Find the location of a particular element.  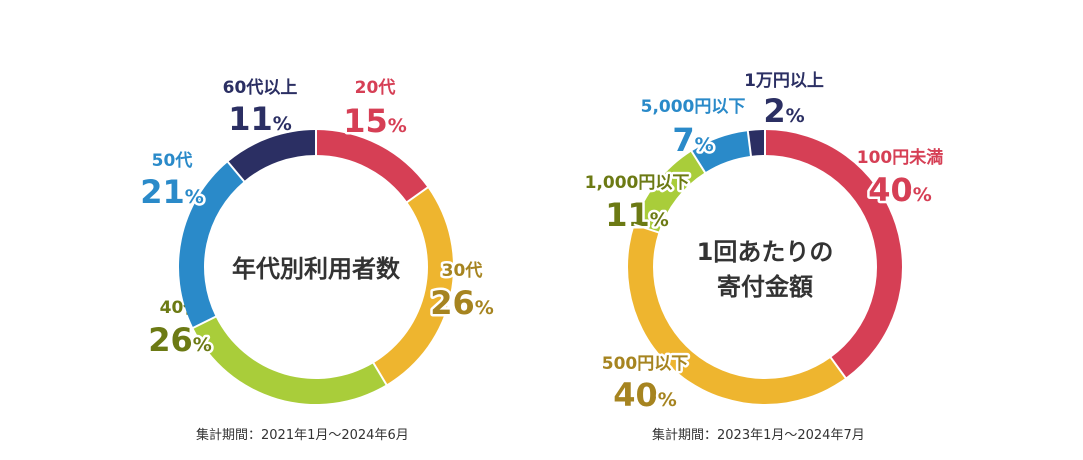

slice-value-label: 15% is located at coordinates (375, 121).